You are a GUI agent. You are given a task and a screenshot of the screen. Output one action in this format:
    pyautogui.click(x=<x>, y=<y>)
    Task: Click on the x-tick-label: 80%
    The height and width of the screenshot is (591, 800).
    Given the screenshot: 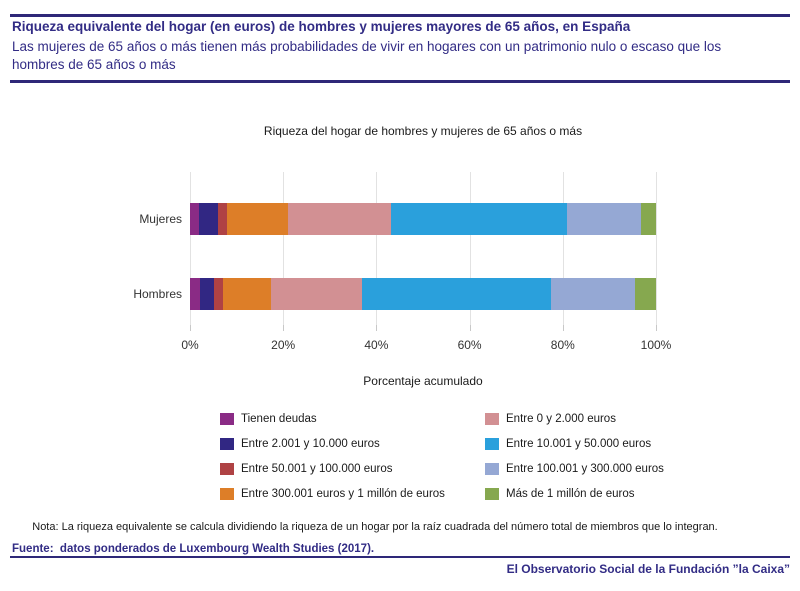 What is the action you would take?
    pyautogui.click(x=562, y=345)
    